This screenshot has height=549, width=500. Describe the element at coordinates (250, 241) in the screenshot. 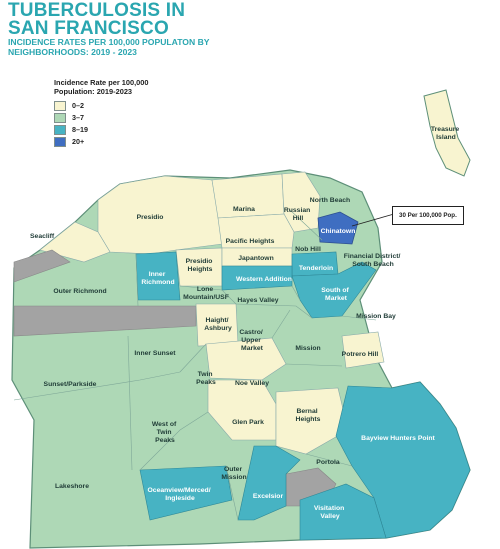

I see `label-pacific-heights: Pacific Heights` at that location.